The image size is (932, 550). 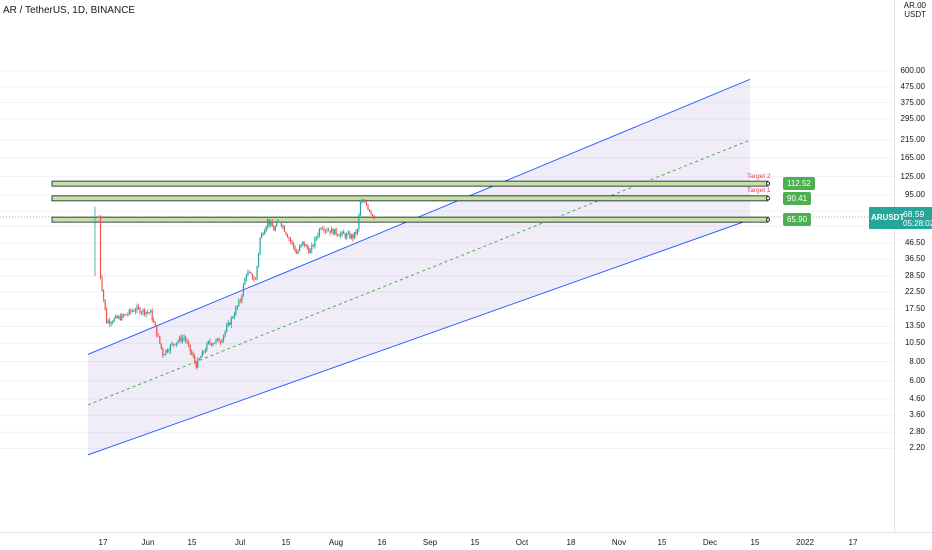 I want to click on price-tick-label: 375.00, so click(x=912, y=102).